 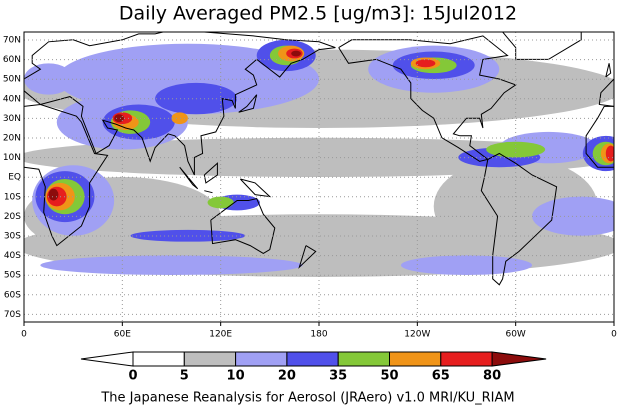 I want to click on longitude-label: 120W, so click(x=417, y=335).